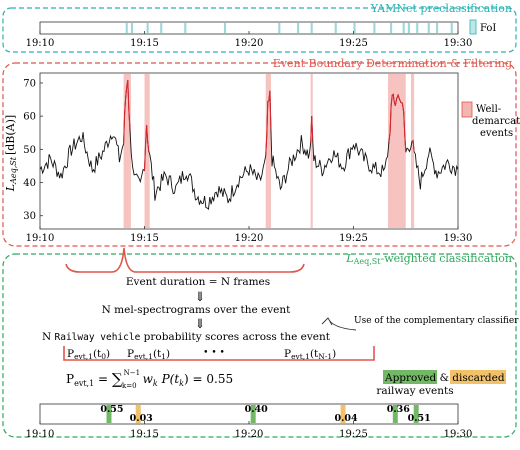  What do you see at coordinates (249, 434) in the screenshot?
I see `bot-tick-label-2: 19:20` at bounding box center [249, 434].